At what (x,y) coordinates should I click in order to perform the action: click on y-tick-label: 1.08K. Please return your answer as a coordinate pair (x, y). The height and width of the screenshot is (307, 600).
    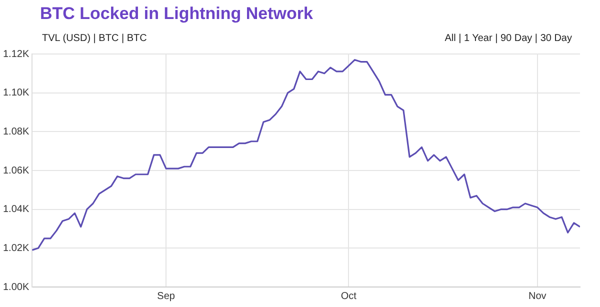
    Looking at the image, I should click on (16, 132).